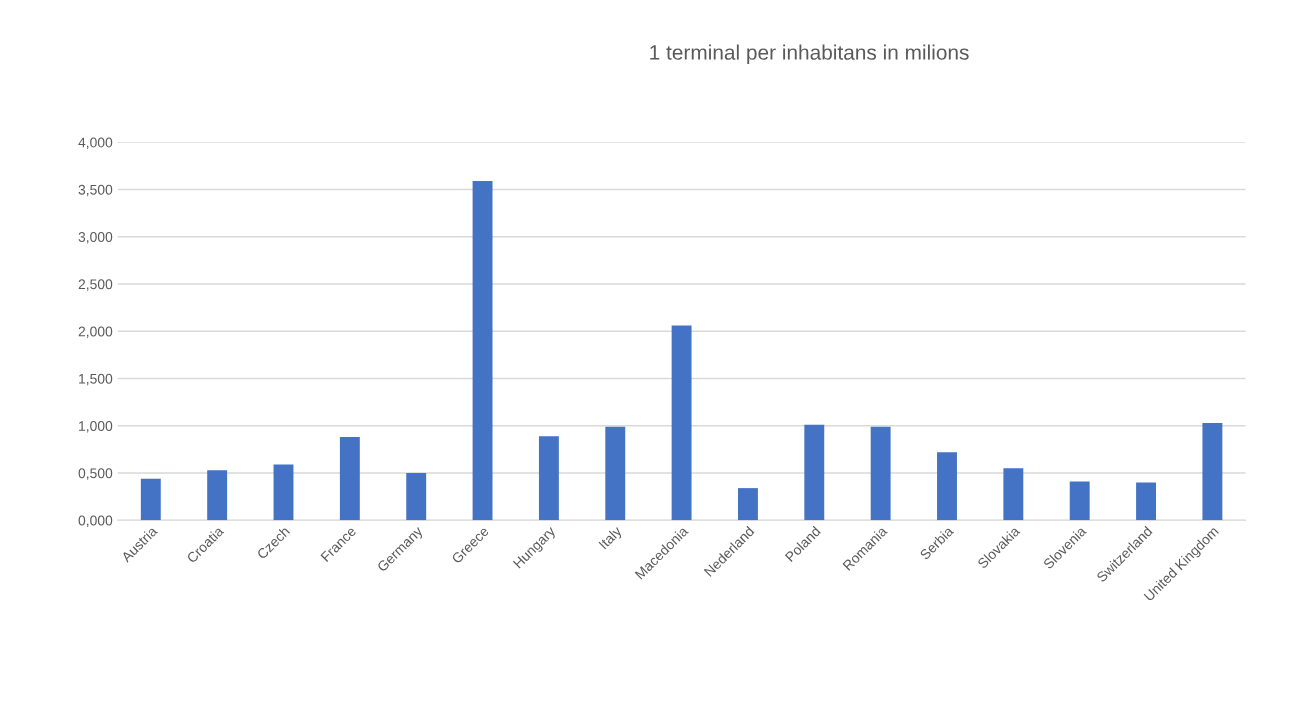 Image resolution: width=1307 pixels, height=704 pixels. What do you see at coordinates (95, 285) in the screenshot?
I see `y-tick-label: 2,500` at bounding box center [95, 285].